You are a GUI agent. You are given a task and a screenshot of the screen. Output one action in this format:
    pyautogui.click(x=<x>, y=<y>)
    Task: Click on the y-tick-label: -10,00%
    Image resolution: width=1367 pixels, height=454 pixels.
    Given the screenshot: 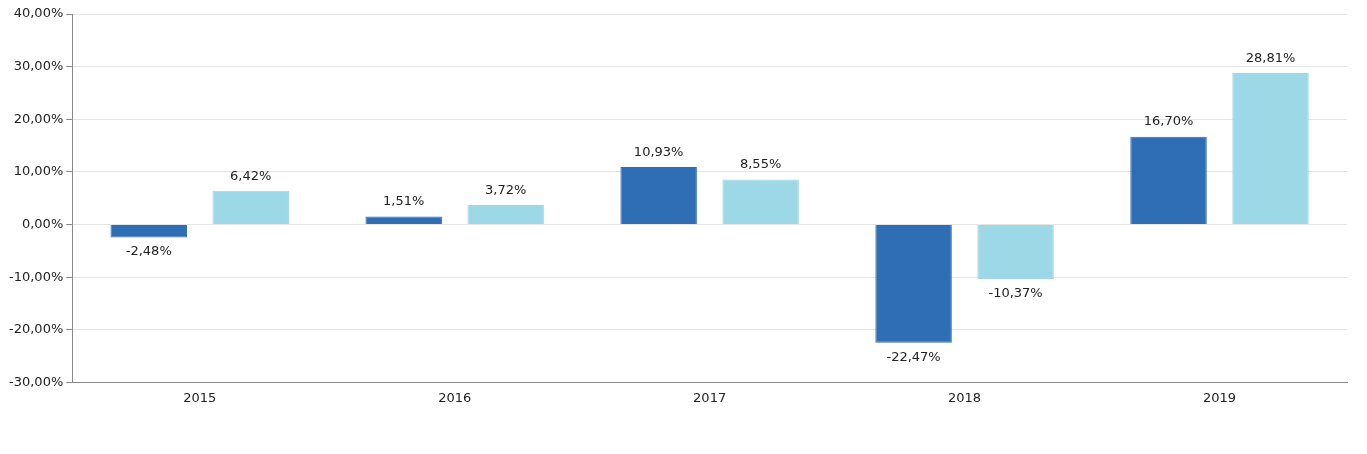 What is the action you would take?
    pyautogui.click(x=36, y=276)
    